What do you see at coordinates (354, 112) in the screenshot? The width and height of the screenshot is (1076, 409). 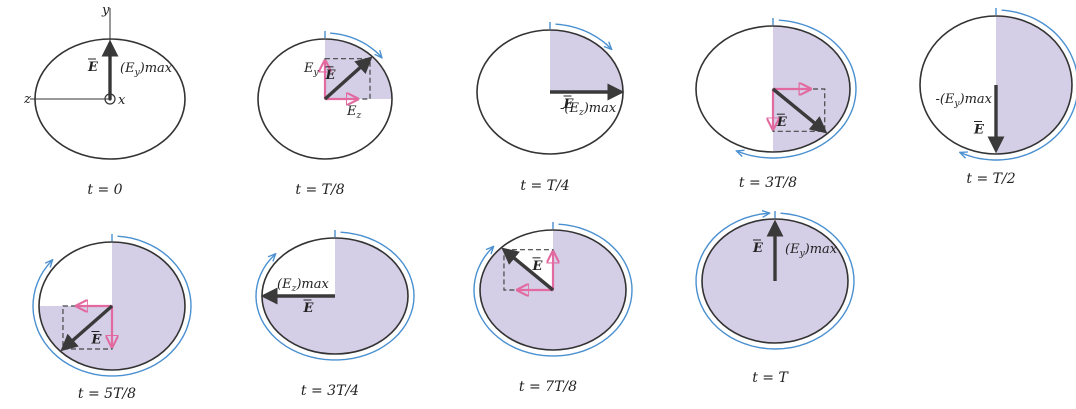 I see `Ez-label: Ez` at bounding box center [354, 112].